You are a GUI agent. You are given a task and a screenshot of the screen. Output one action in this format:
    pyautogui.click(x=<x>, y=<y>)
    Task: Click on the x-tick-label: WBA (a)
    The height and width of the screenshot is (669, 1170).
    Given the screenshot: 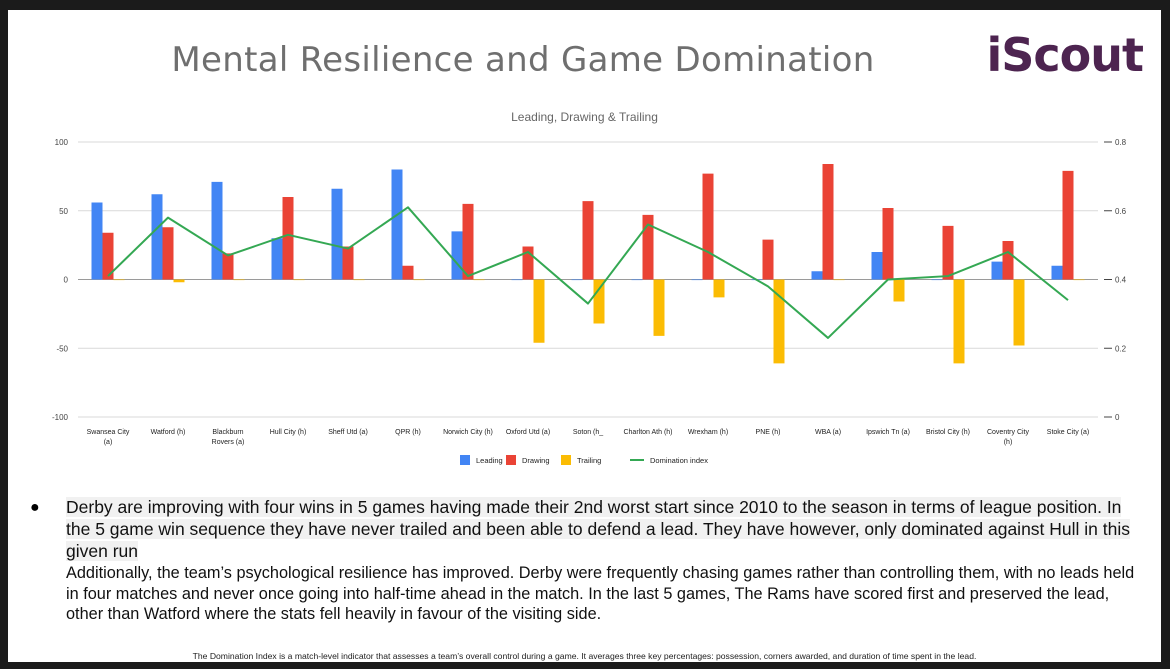 What is the action you would take?
    pyautogui.click(x=828, y=432)
    